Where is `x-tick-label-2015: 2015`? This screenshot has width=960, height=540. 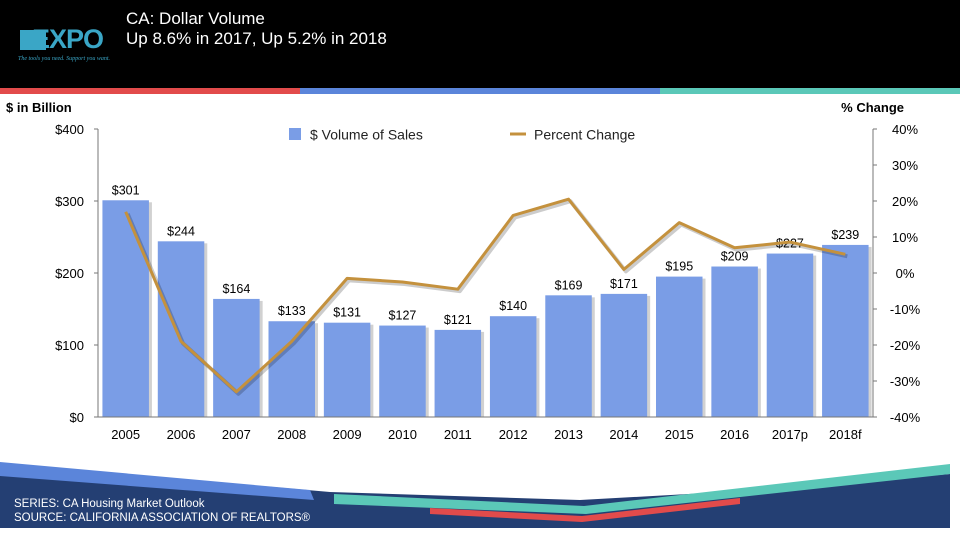
x-tick-label-2015: 2015 is located at coordinates (679, 434).